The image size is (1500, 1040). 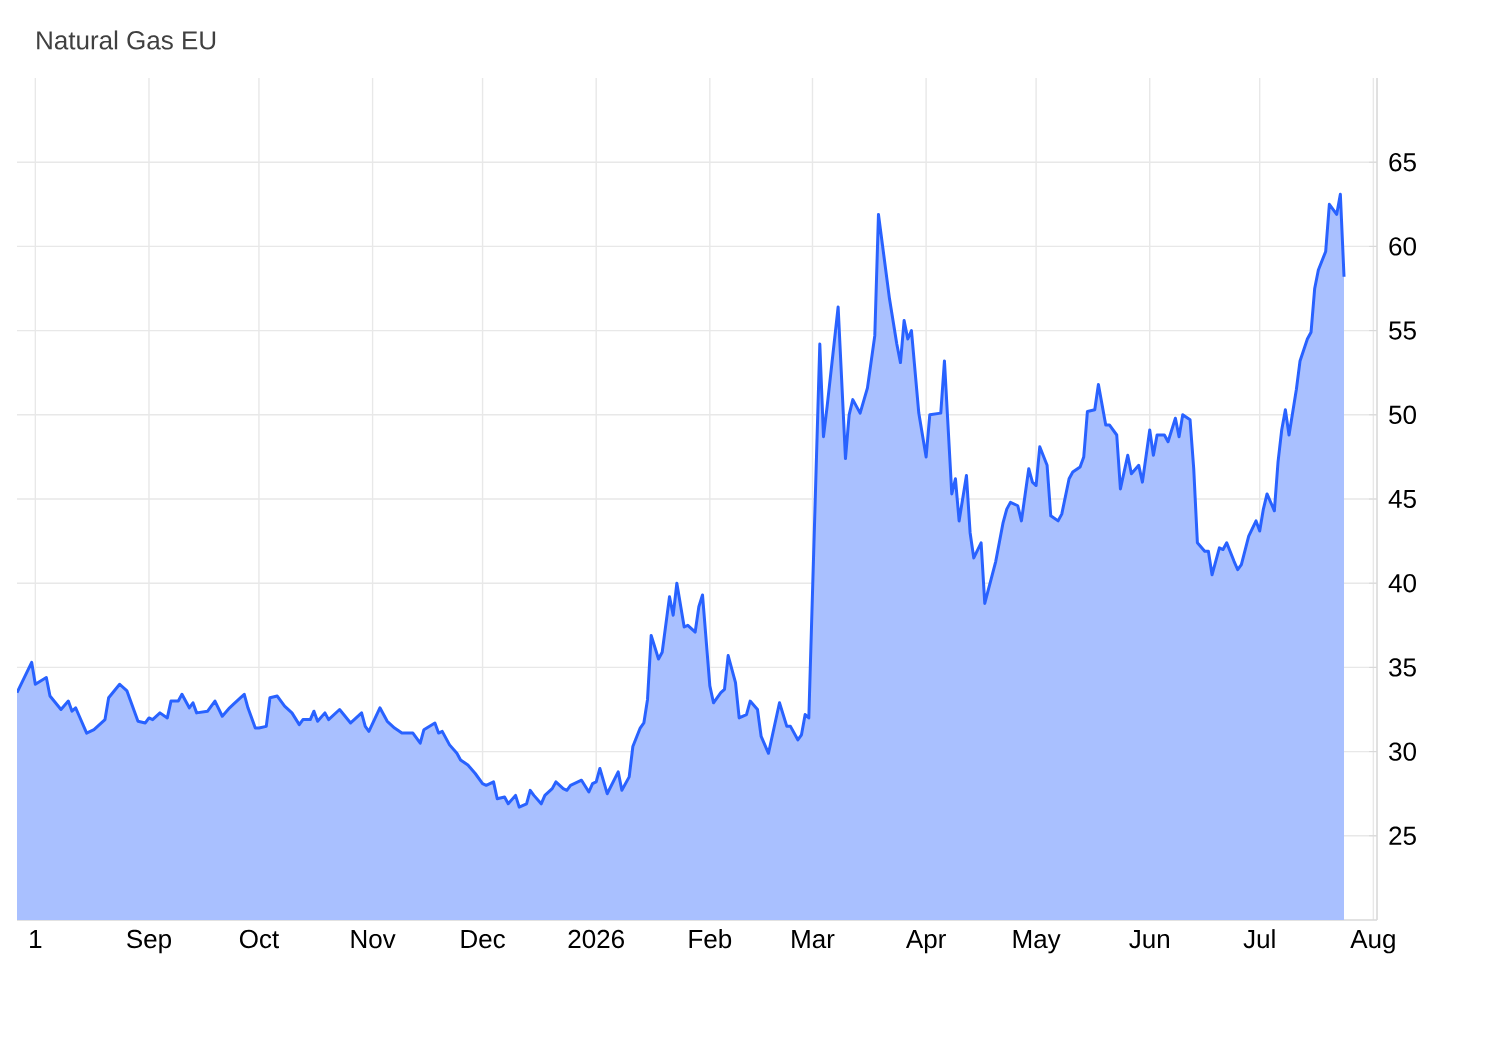 I want to click on x-tick-label: Jun, so click(x=1149, y=939).